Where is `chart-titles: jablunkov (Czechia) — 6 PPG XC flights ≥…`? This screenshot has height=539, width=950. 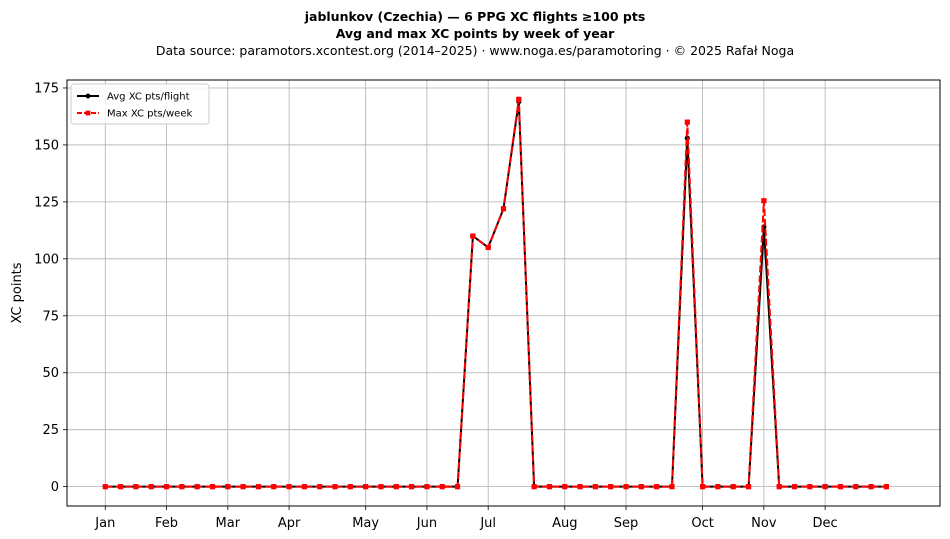 chart-titles: jablunkov (Czechia) — 6 PPG XC flights ≥… is located at coordinates (475, 34).